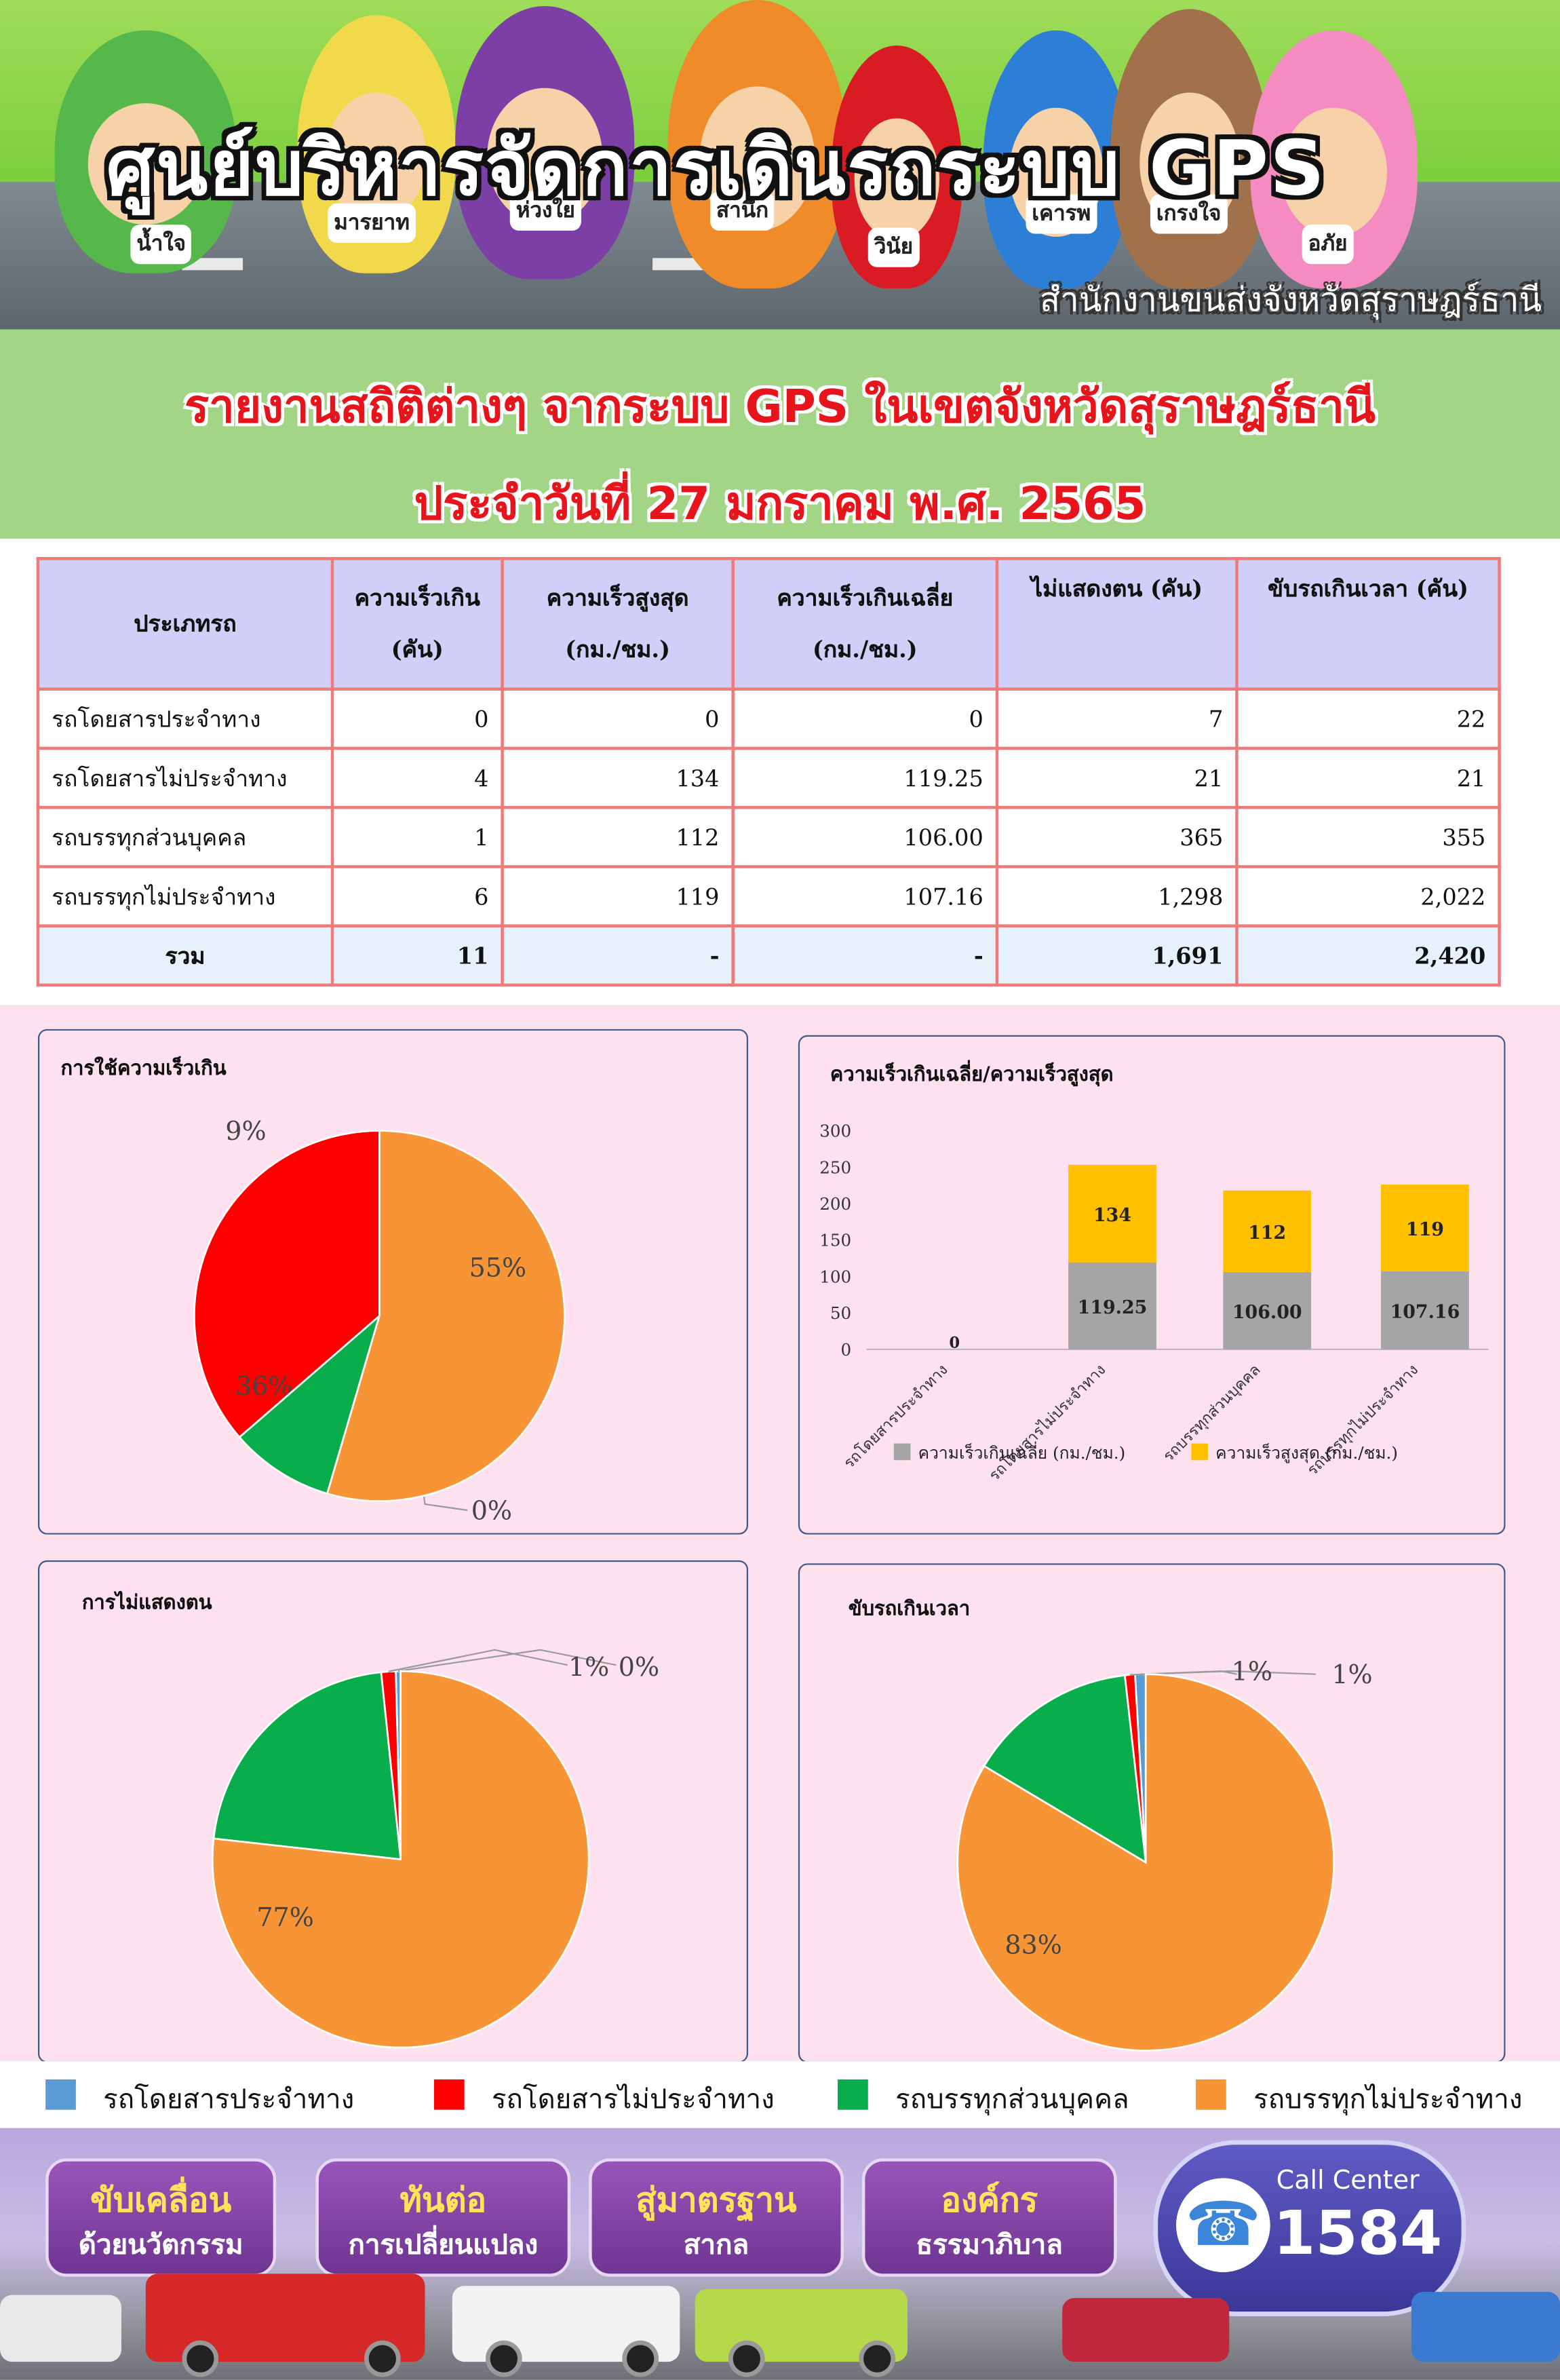  What do you see at coordinates (1047, 1423) in the screenshot?
I see `x-tick-label: รถโดยสารไม่ประจำทาง` at bounding box center [1047, 1423].